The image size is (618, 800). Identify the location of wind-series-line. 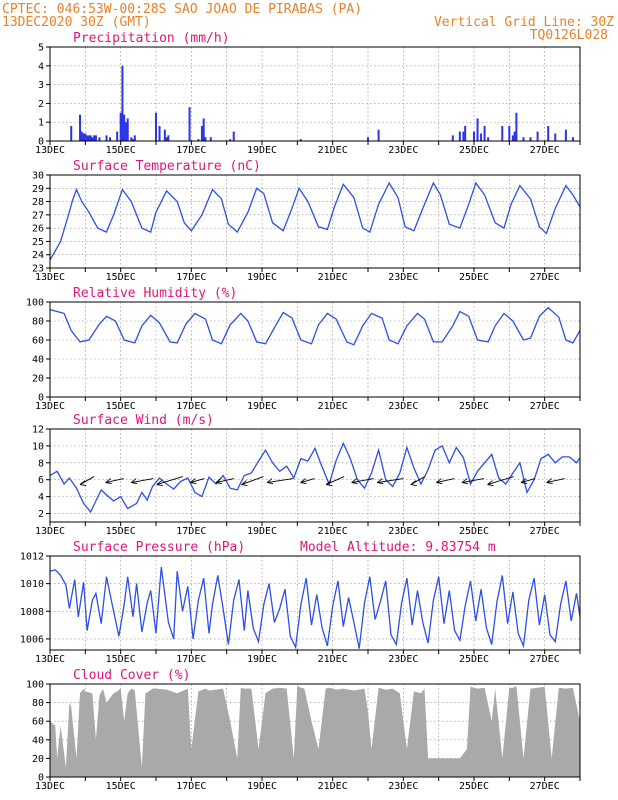
(315, 477).